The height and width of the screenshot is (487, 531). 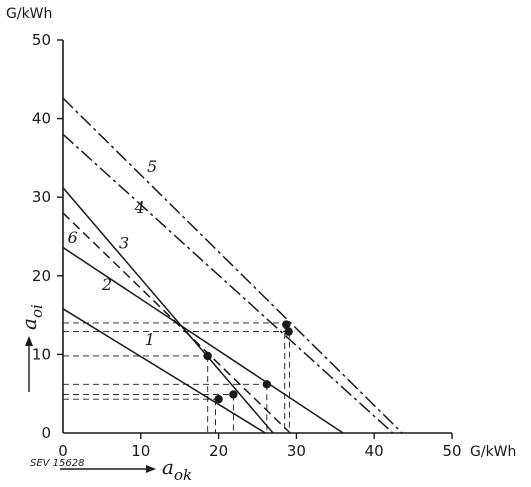 I want to click on x-tick-label: 10, so click(x=140, y=451).